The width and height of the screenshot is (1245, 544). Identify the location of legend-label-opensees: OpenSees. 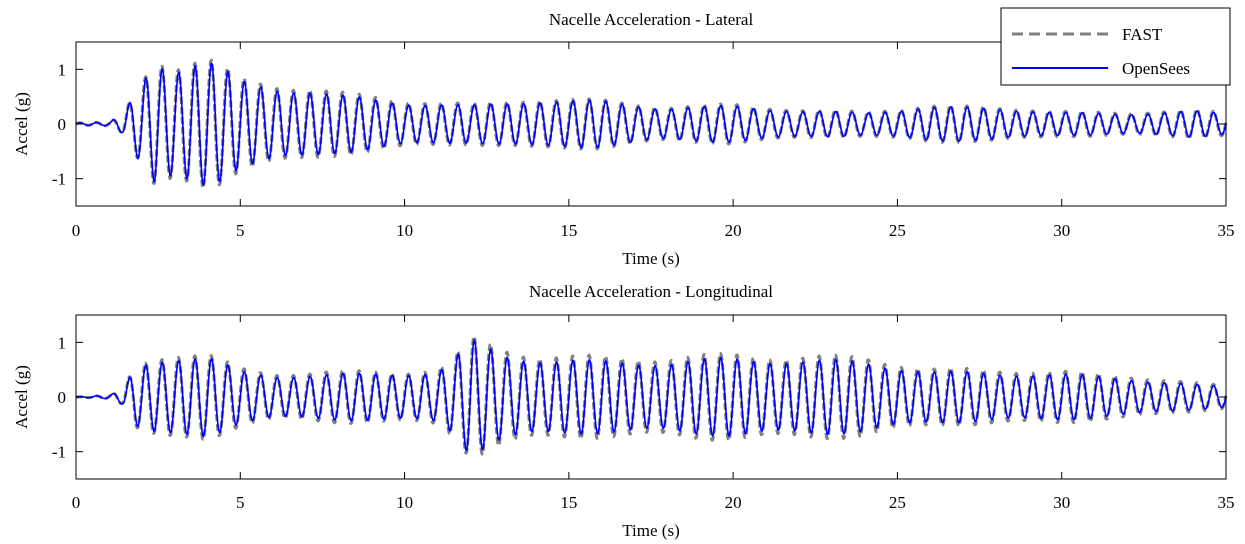
(1156, 68).